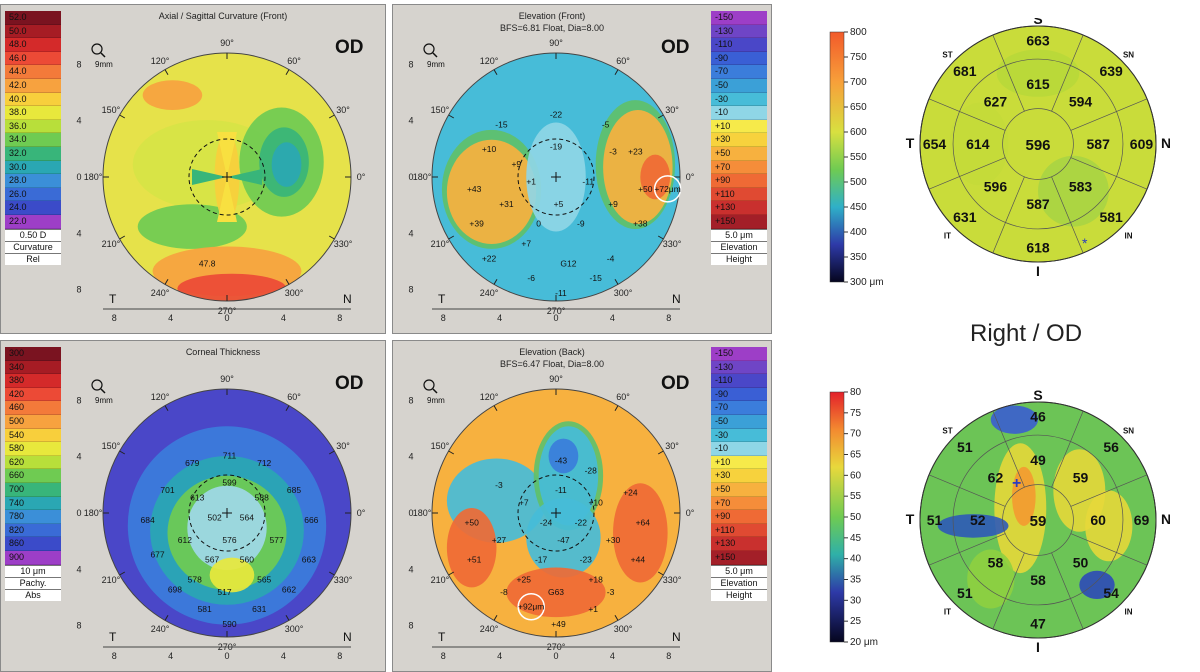 The height and width of the screenshot is (672, 1200). Describe the element at coordinates (229, 540) in the screenshot. I see `map-value: 576` at that location.